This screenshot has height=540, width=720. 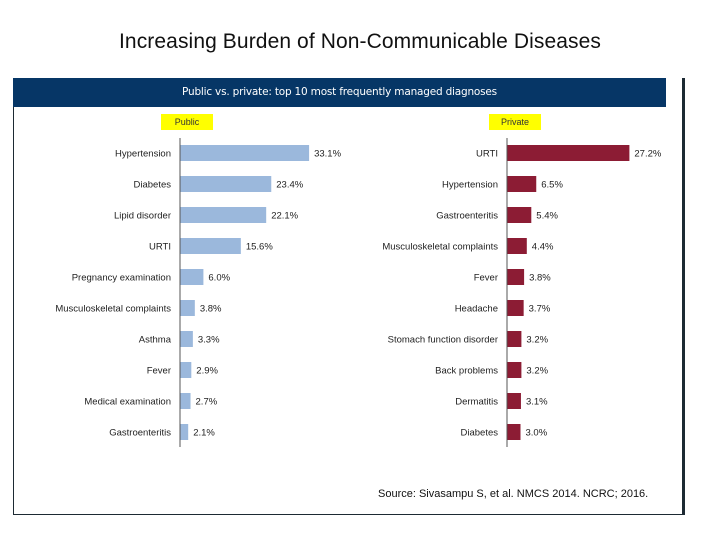 What do you see at coordinates (537, 402) in the screenshot?
I see `private-value-label: 3.1%` at bounding box center [537, 402].